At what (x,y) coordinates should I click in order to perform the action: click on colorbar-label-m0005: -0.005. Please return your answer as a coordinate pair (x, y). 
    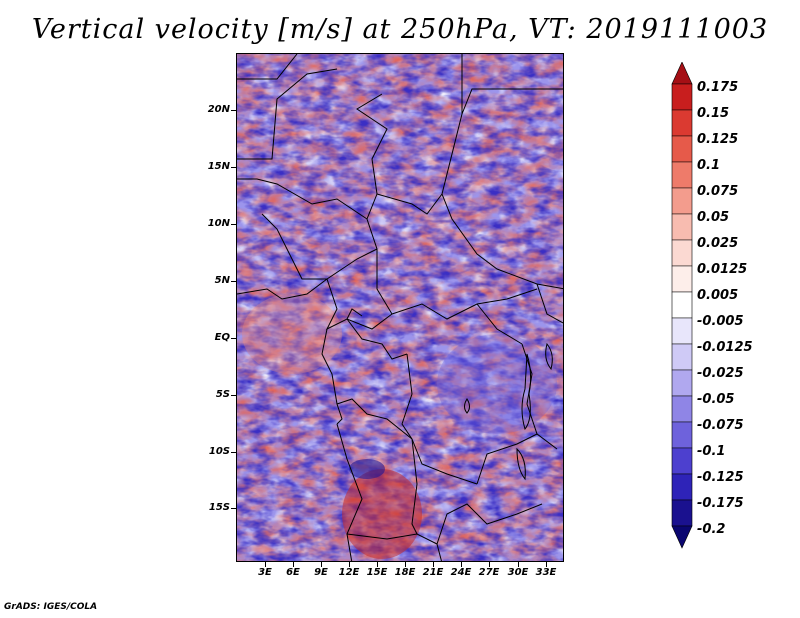
    Looking at the image, I should click on (720, 321).